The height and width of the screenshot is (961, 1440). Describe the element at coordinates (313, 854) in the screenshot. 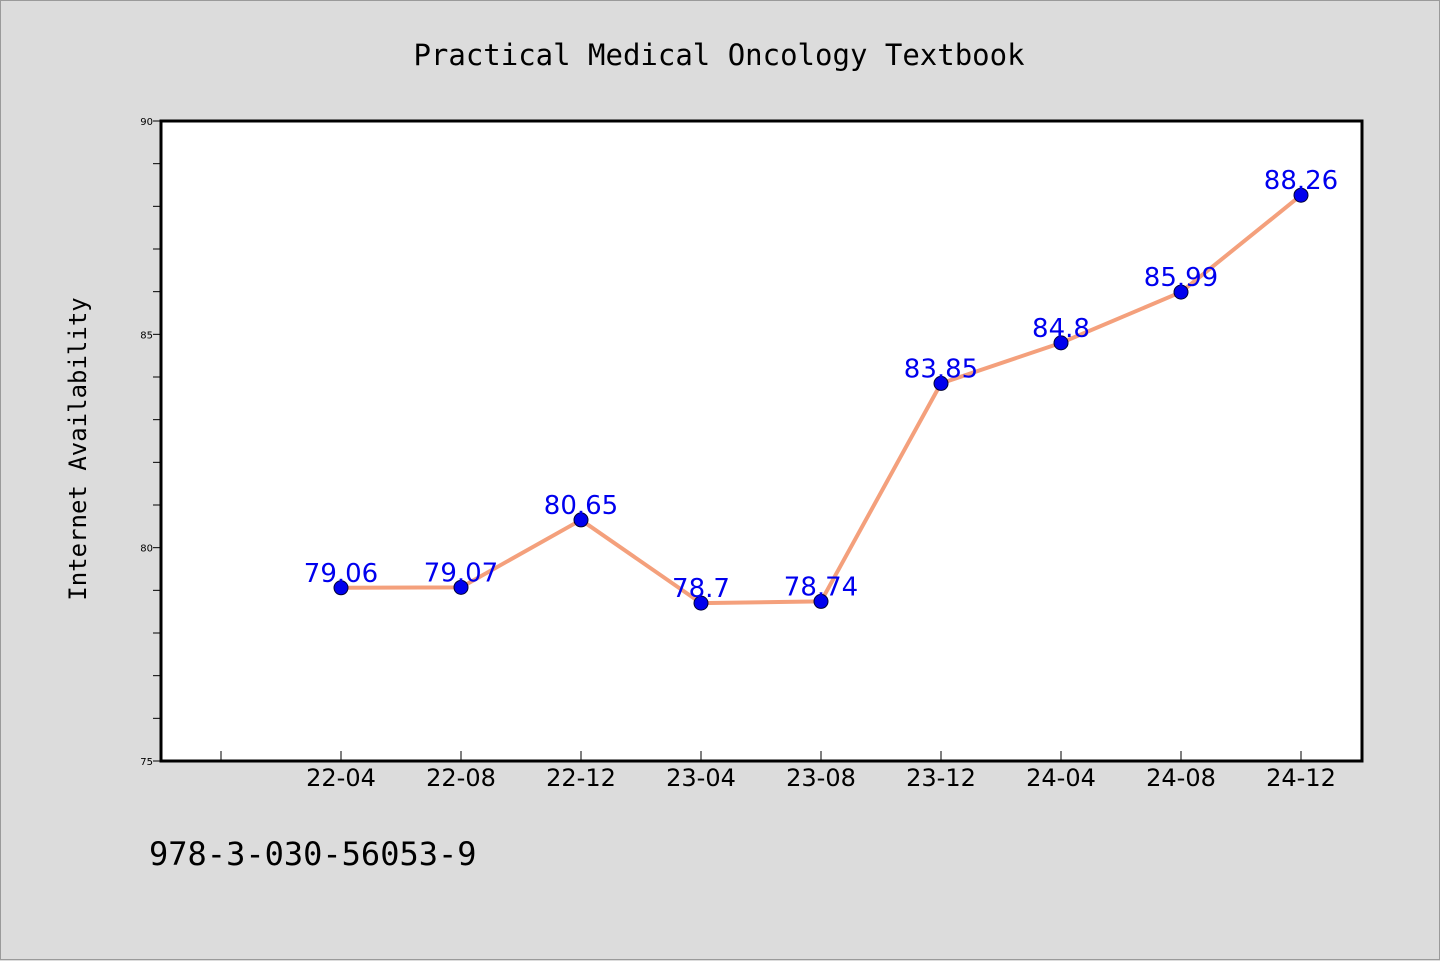

I see `isbn-text: 978-3-030-56053-9` at that location.